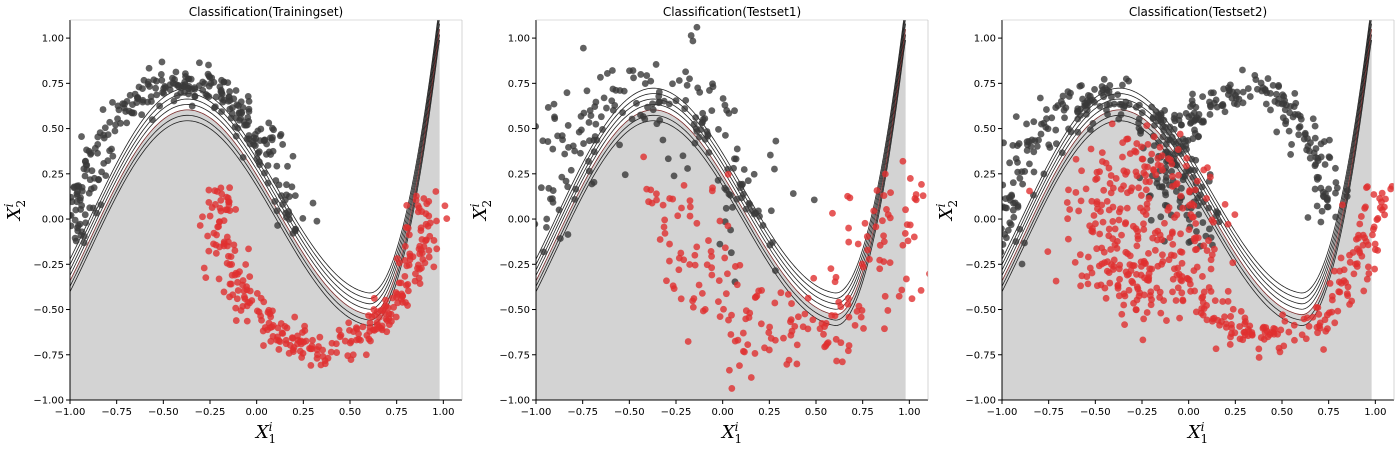  What do you see at coordinates (980, 401) in the screenshot?
I see `y-tick-label: −1.00` at bounding box center [980, 401].